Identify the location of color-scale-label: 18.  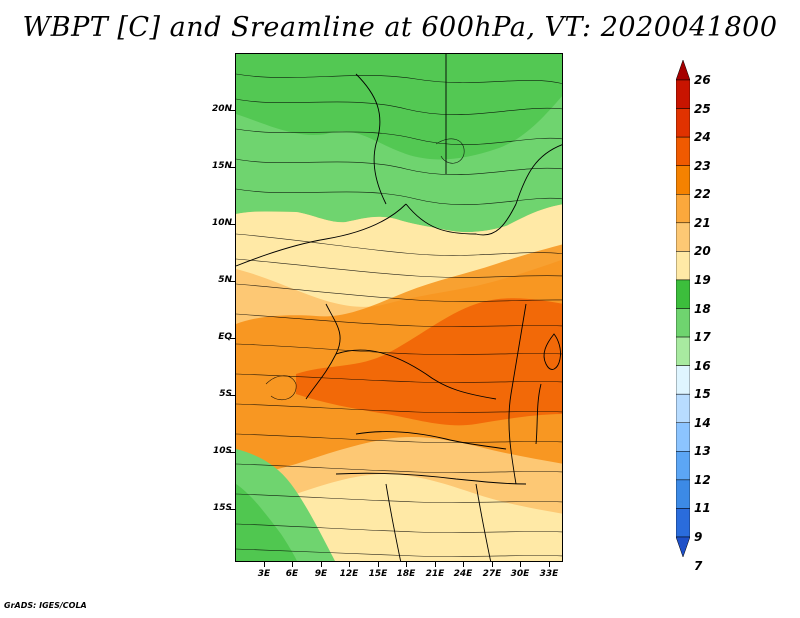
(702, 308).